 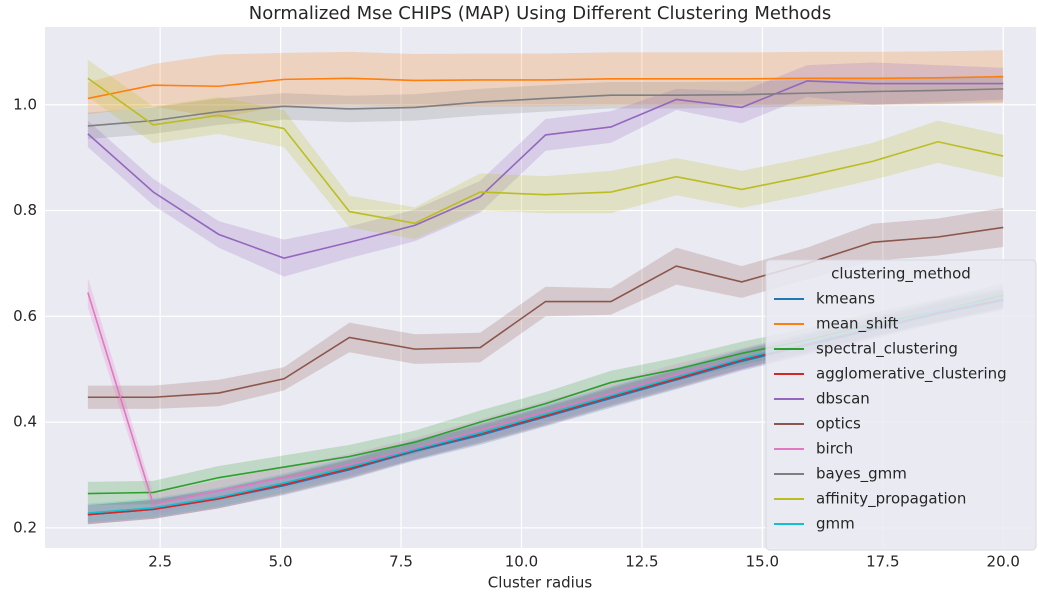 What do you see at coordinates (281, 562) in the screenshot?
I see `x-tick-label: 5.0` at bounding box center [281, 562].